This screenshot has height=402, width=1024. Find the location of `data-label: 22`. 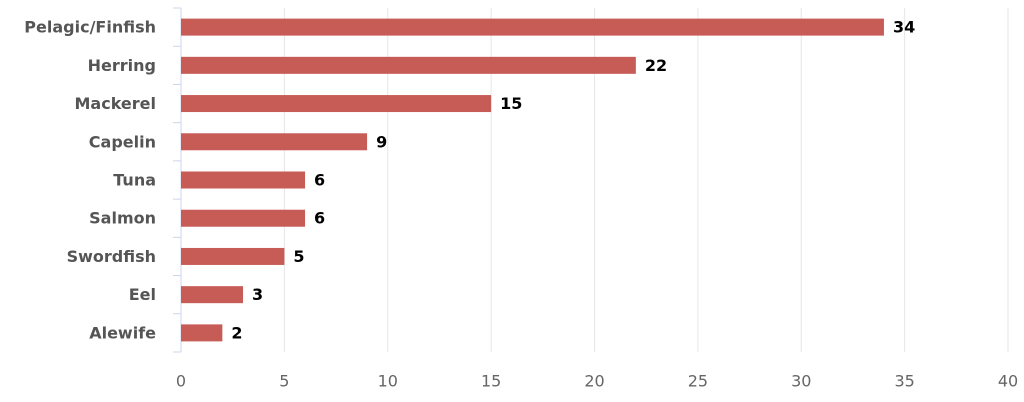

data-label: 22 is located at coordinates (656, 65).